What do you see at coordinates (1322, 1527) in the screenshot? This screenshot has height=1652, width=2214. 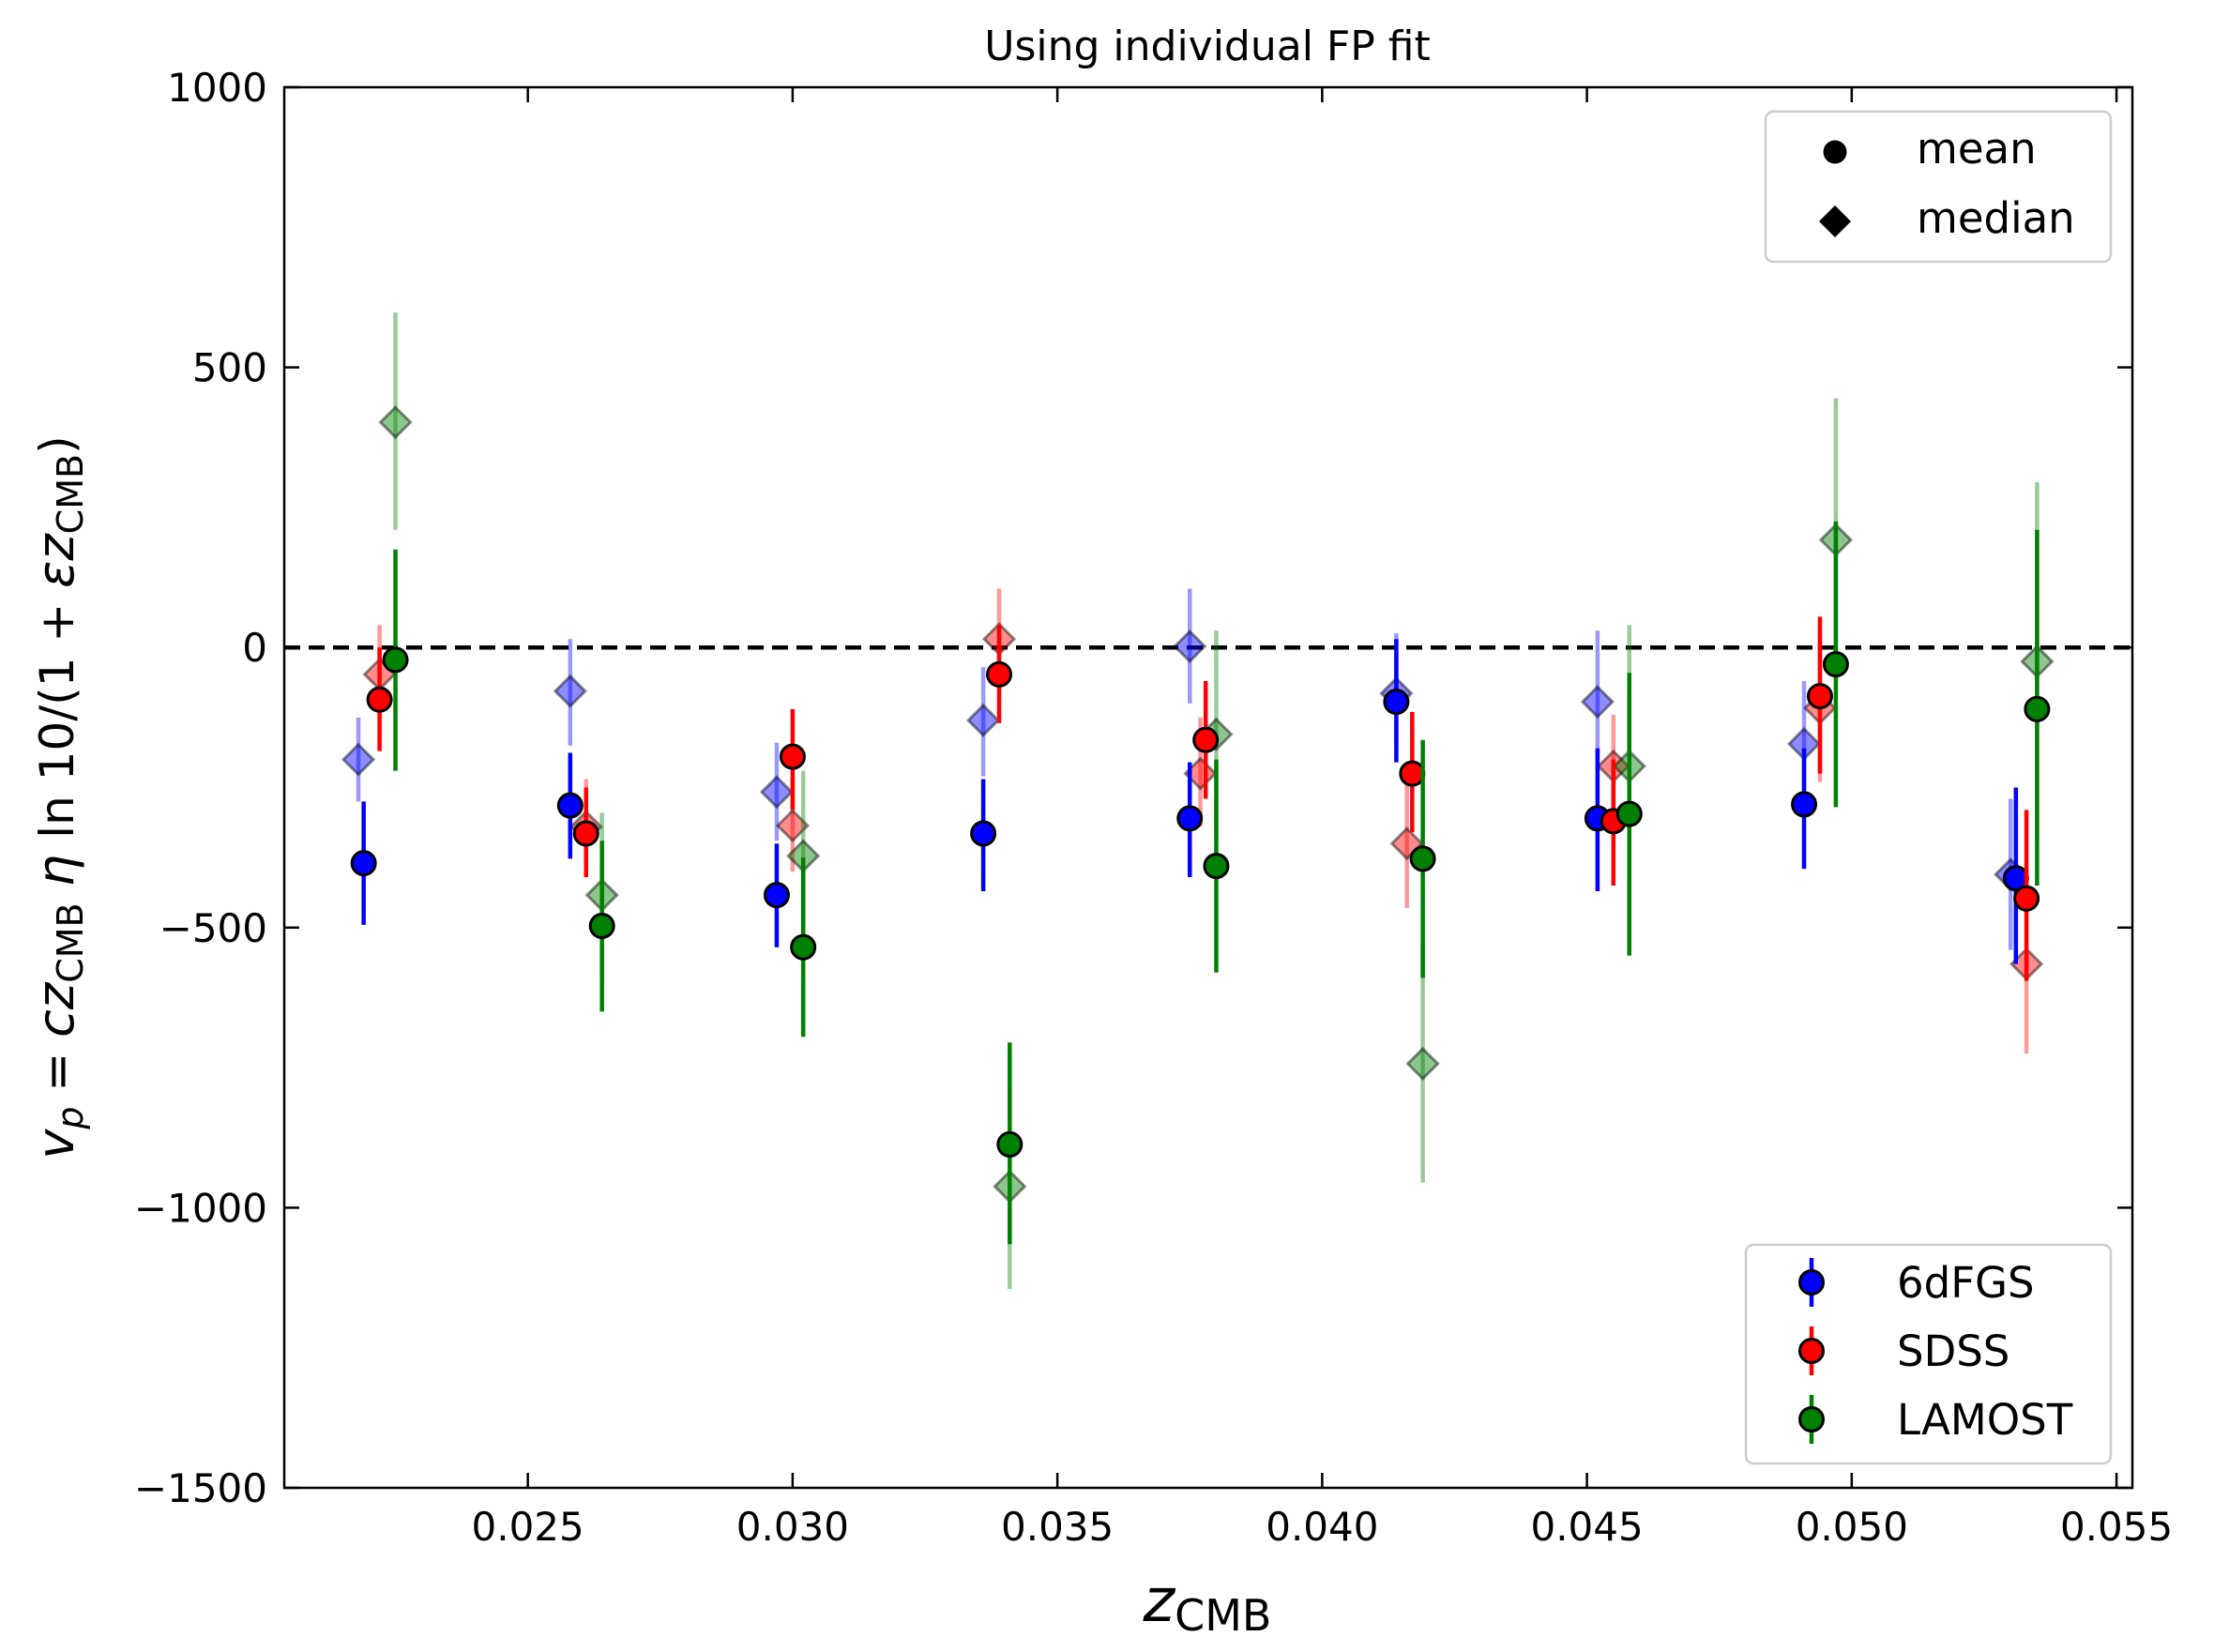 I see `x-tick-label: 0.040` at bounding box center [1322, 1527].